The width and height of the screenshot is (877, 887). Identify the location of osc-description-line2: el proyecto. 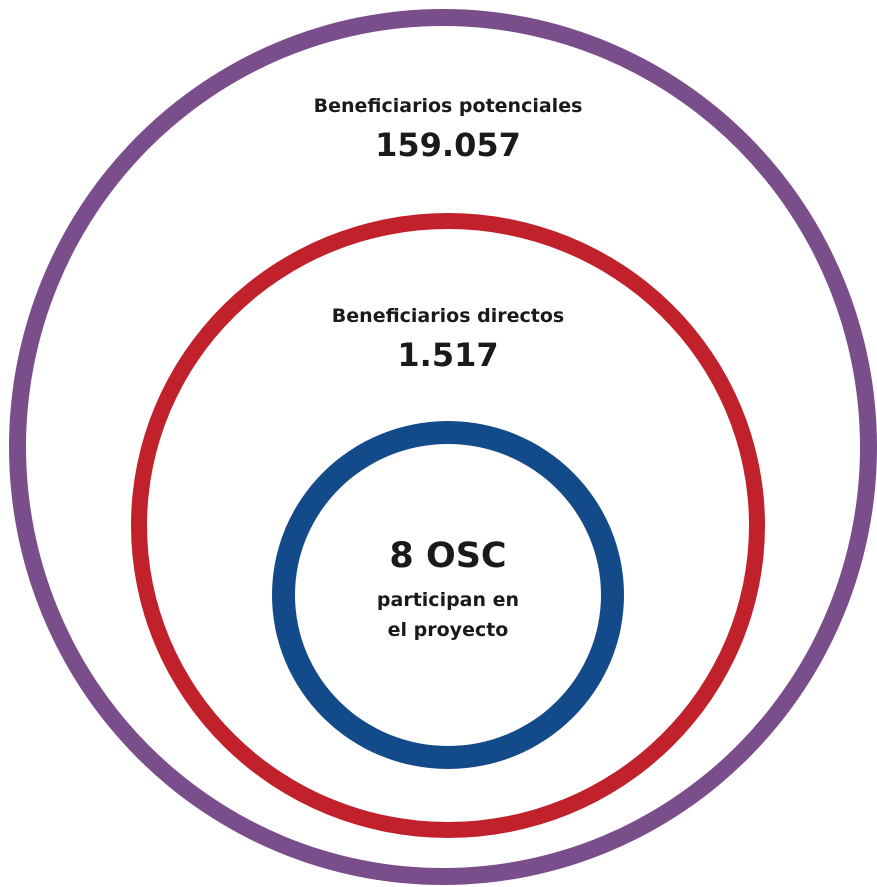
(448, 630).